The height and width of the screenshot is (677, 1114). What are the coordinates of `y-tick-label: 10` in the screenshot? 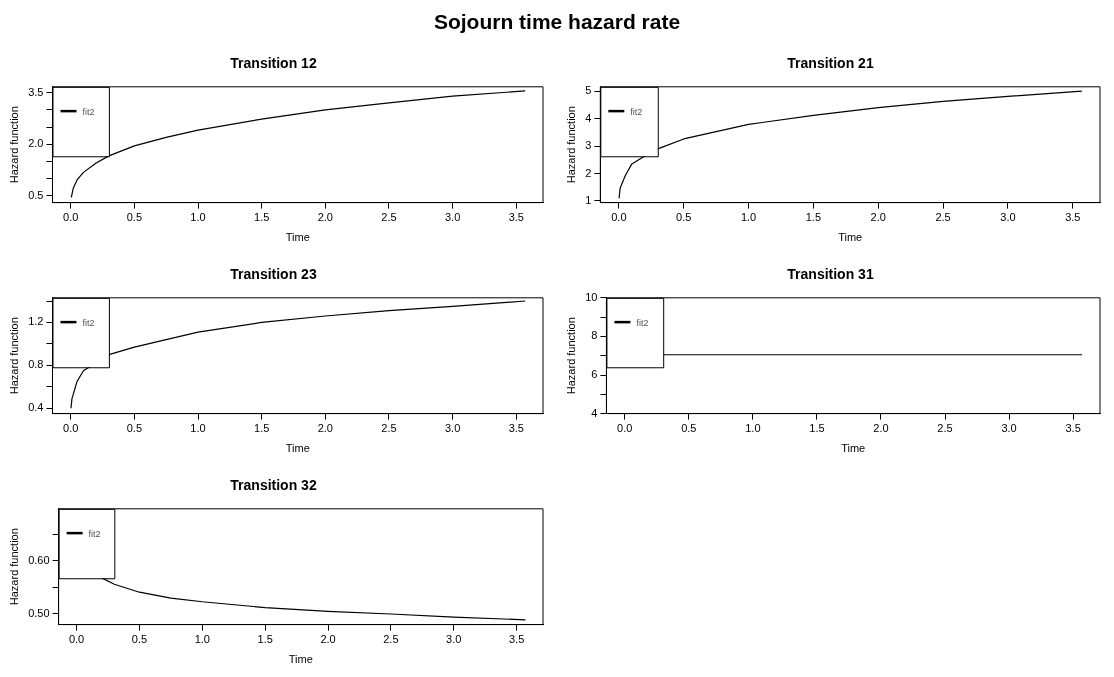 It's located at (591, 296).